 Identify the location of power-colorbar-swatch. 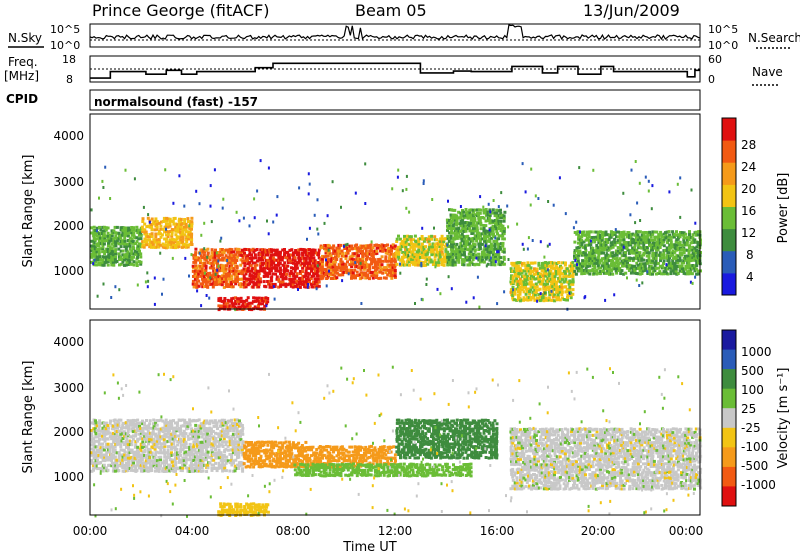
(729, 173).